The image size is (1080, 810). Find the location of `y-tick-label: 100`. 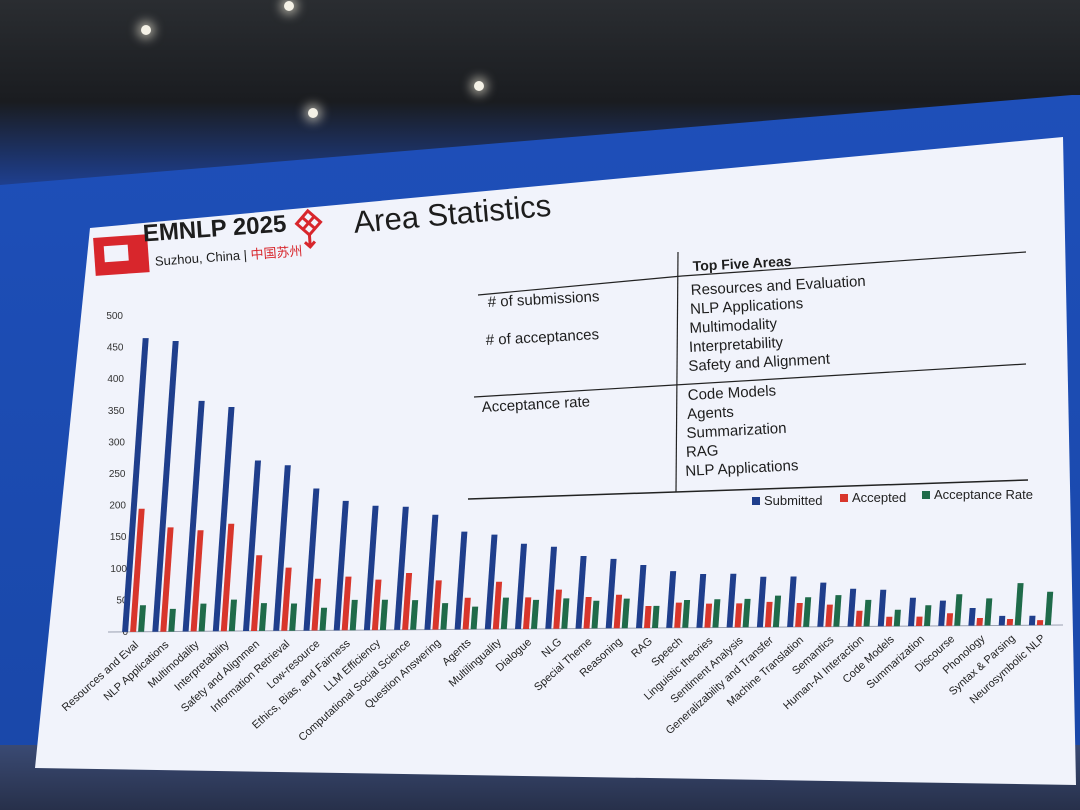

y-tick-label: 100 is located at coordinates (118, 569).